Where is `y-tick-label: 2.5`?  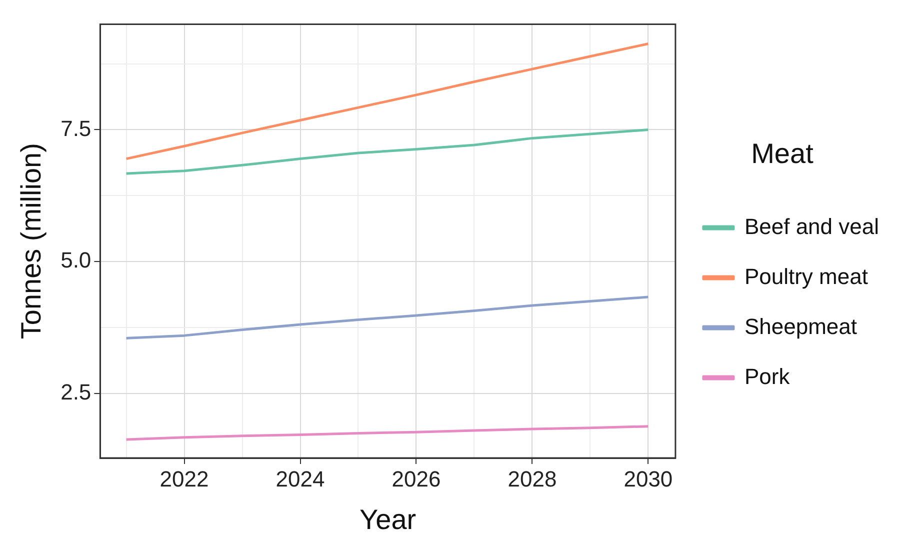 y-tick-label: 2.5 is located at coordinates (76, 392).